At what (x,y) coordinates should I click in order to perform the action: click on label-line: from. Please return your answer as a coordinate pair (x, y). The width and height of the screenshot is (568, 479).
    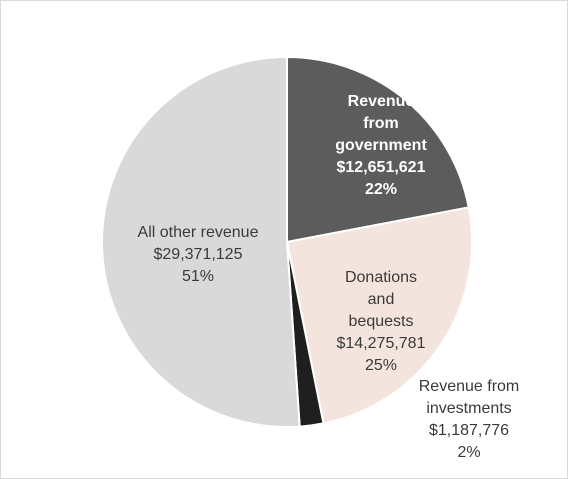
    Looking at the image, I should click on (381, 123).